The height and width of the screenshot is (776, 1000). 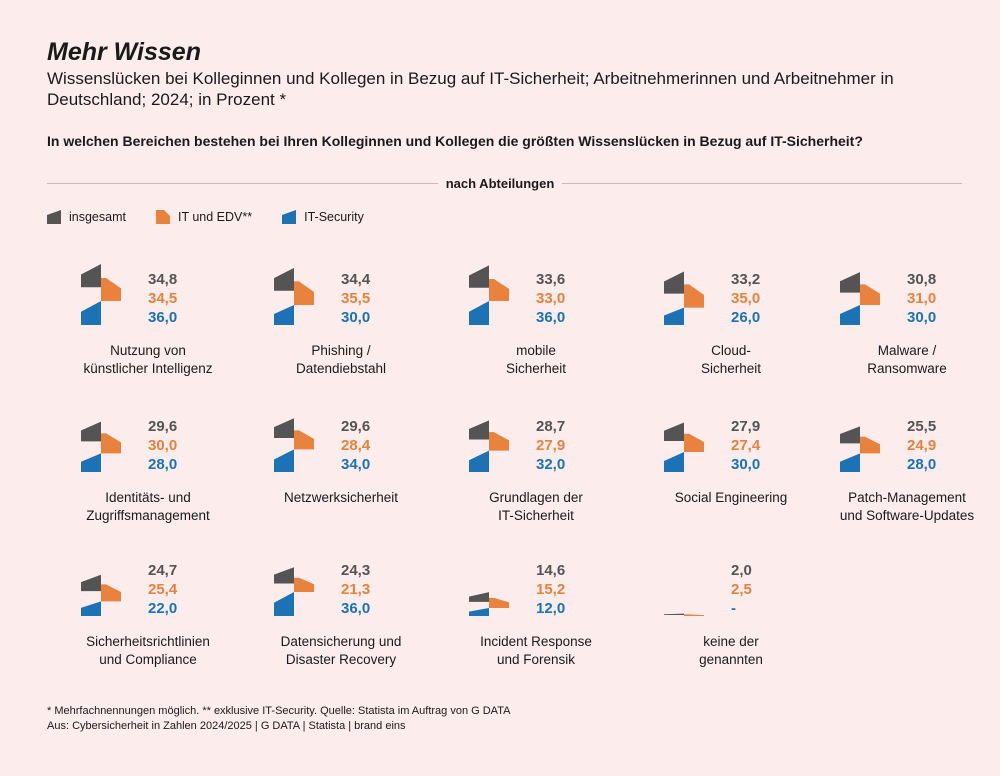 What do you see at coordinates (163, 589) in the screenshot?
I see `value-it-edv: 25,4` at bounding box center [163, 589].